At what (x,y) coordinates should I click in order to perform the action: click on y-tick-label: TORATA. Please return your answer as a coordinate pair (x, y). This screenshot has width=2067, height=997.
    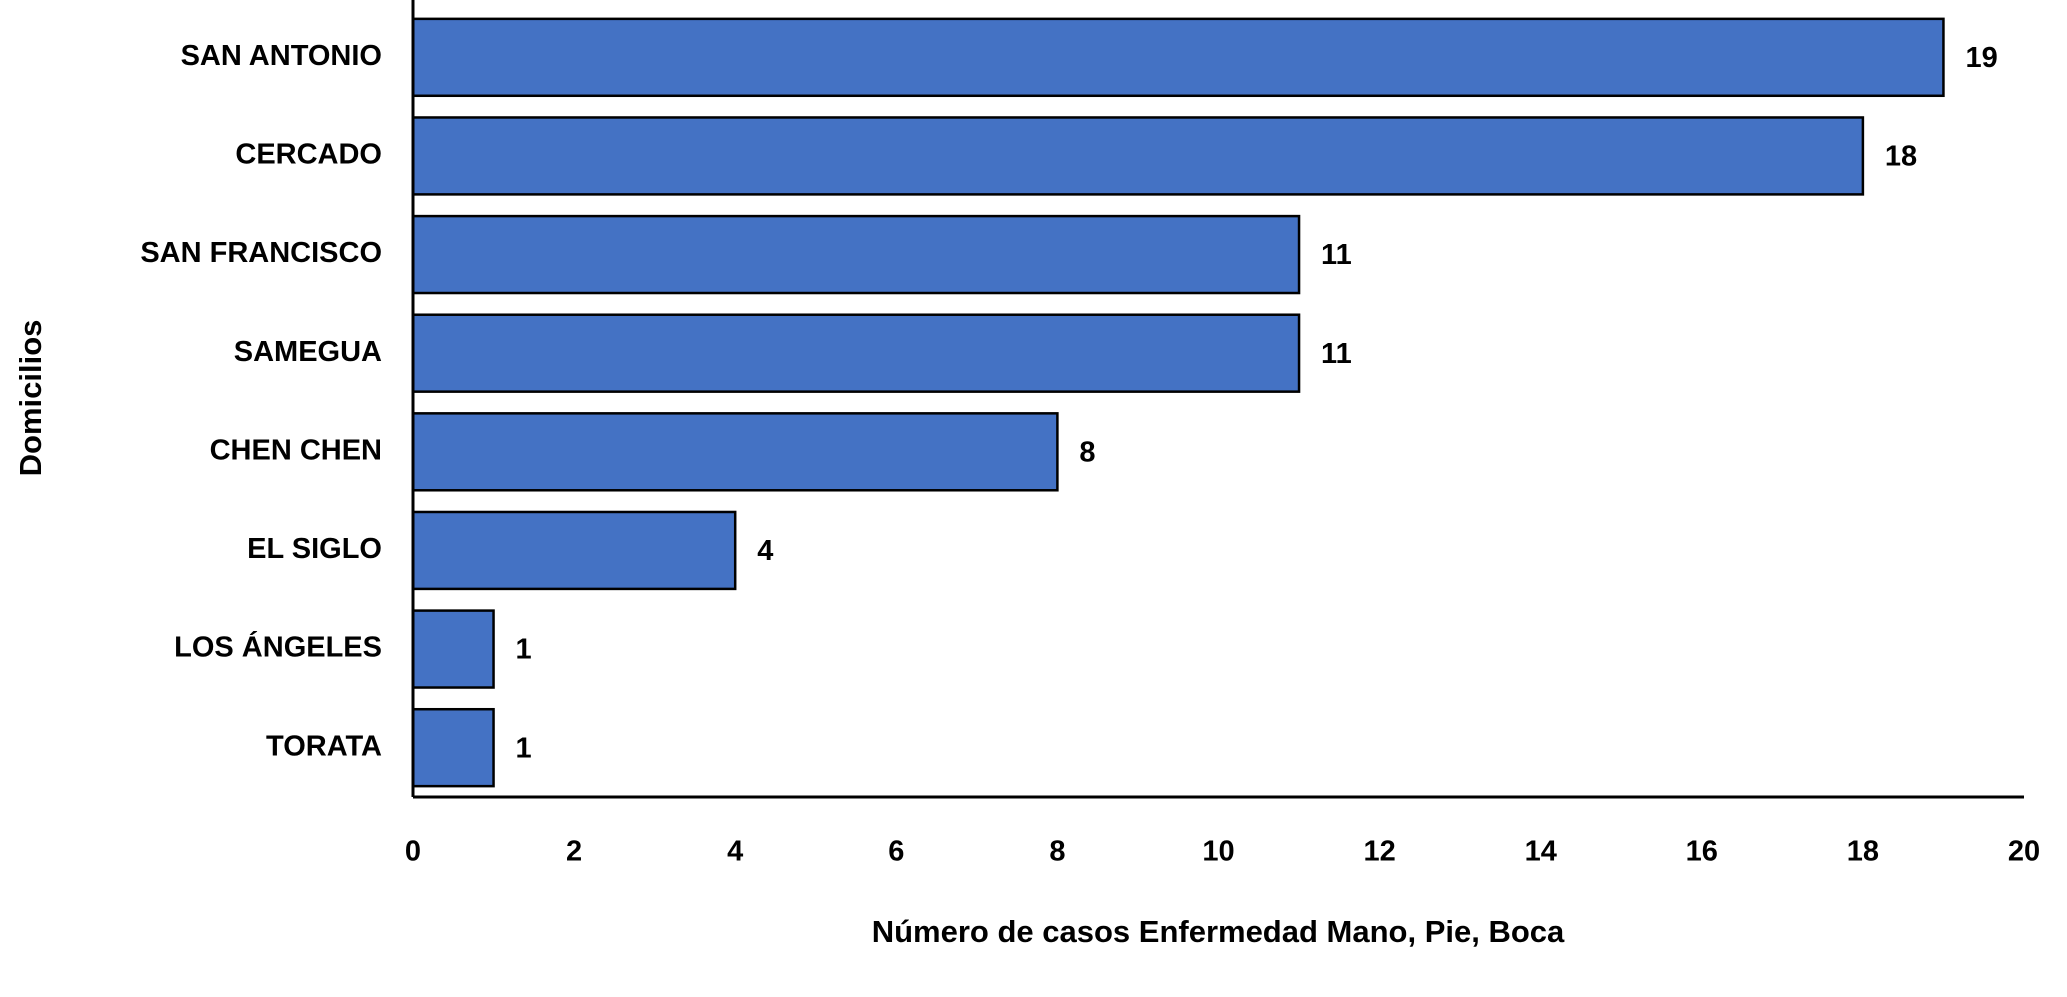
    Looking at the image, I should click on (324, 746).